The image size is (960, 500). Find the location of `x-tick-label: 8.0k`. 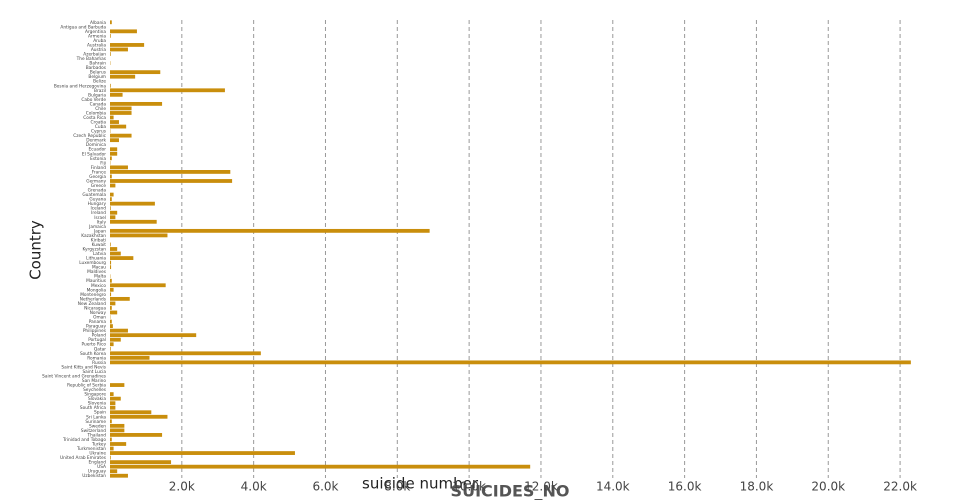

x-tick-label: 8.0k is located at coordinates (397, 487).